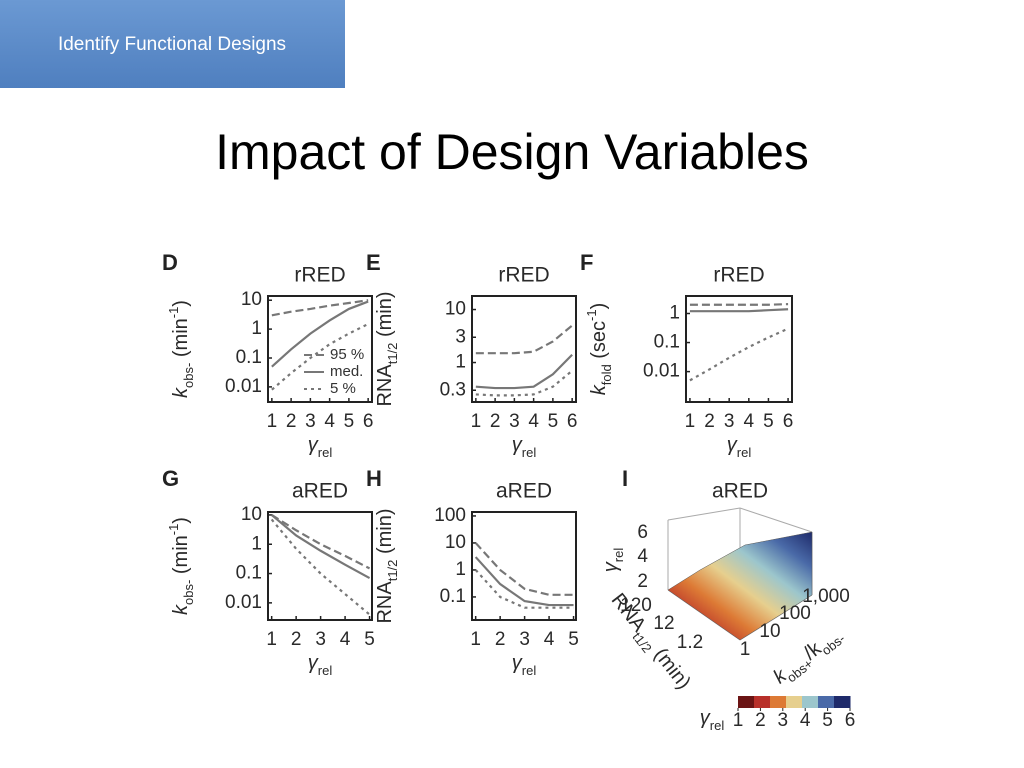 The image size is (1024, 768). I want to click on legend-label: med., so click(346, 371).